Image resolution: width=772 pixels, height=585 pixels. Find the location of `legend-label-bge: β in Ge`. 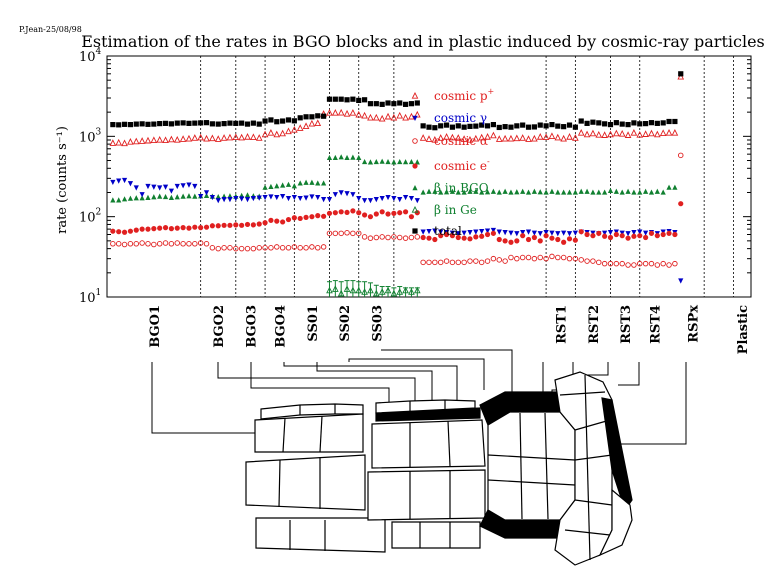

legend-label-bge: β in Ge is located at coordinates (455, 210).